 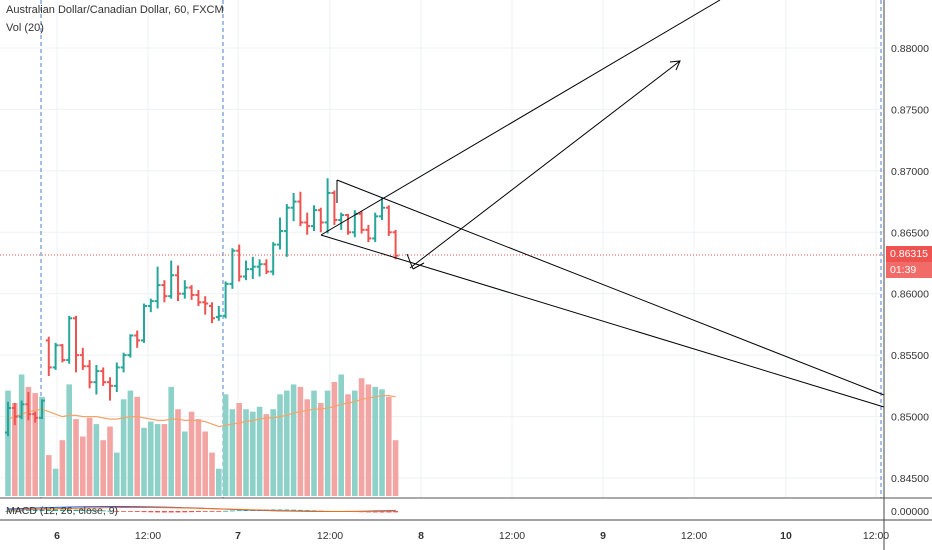 I want to click on price-tick-label: 0.85500, so click(x=910, y=356).